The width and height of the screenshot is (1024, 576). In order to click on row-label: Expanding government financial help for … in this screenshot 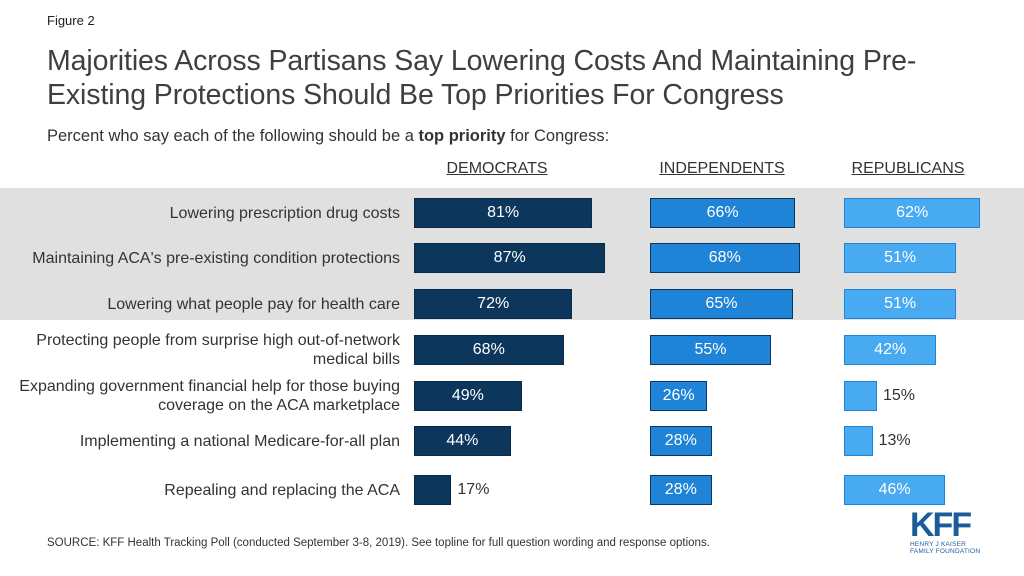, I will do `click(209, 396)`.